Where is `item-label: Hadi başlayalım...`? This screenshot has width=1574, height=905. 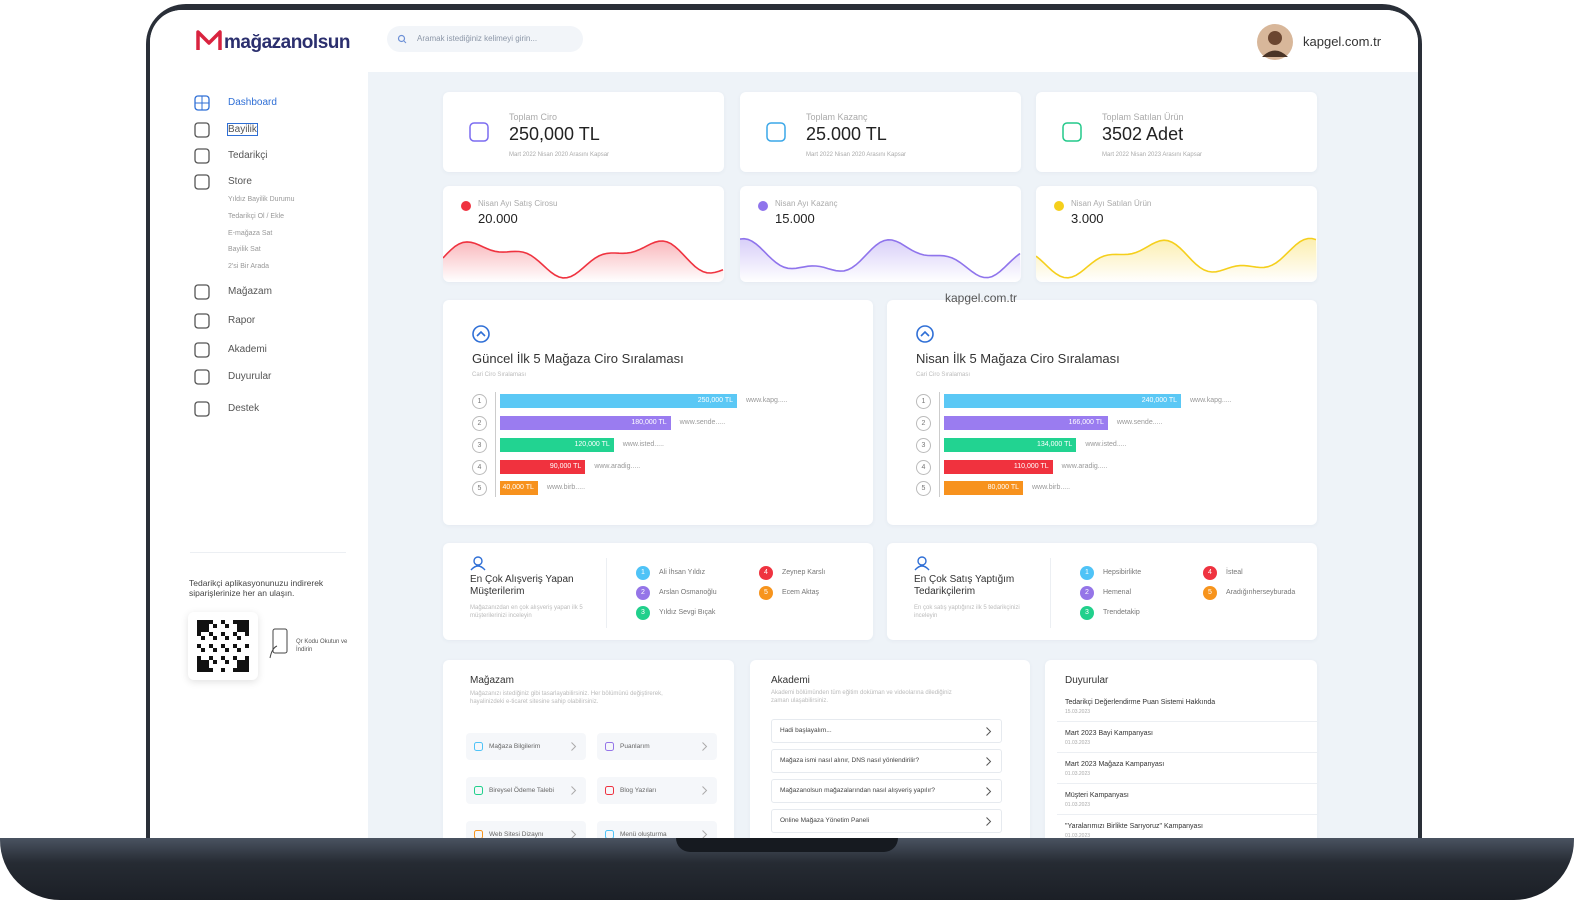
item-label: Hadi başlayalım... is located at coordinates (806, 730).